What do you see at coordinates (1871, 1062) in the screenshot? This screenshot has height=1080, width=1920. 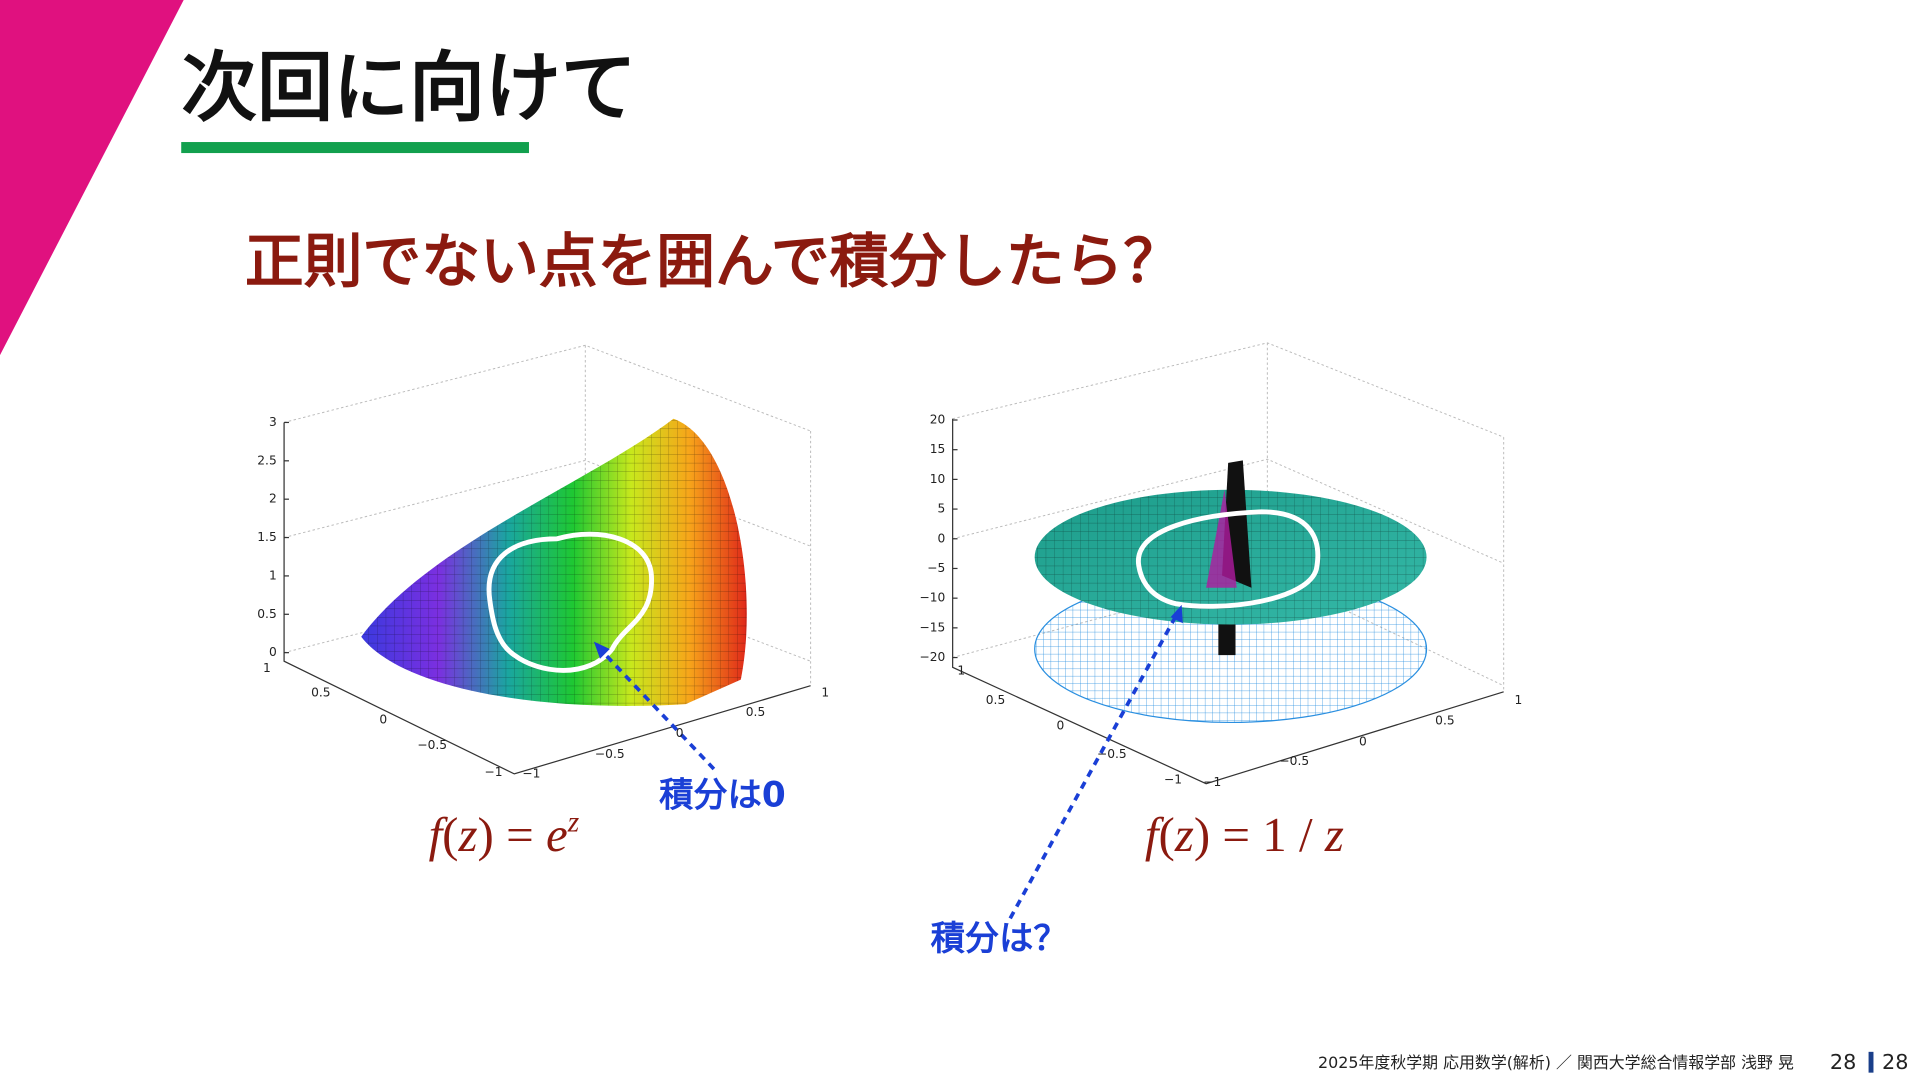 I see `page-separator` at bounding box center [1871, 1062].